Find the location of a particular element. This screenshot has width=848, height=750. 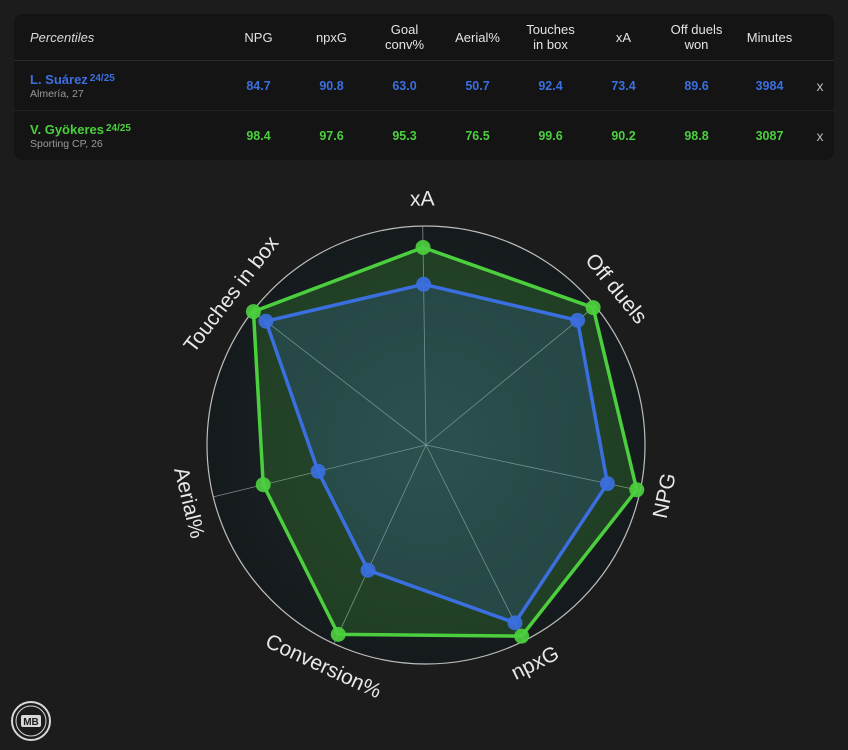

value-goal-conv: 63.0 is located at coordinates (404, 85).